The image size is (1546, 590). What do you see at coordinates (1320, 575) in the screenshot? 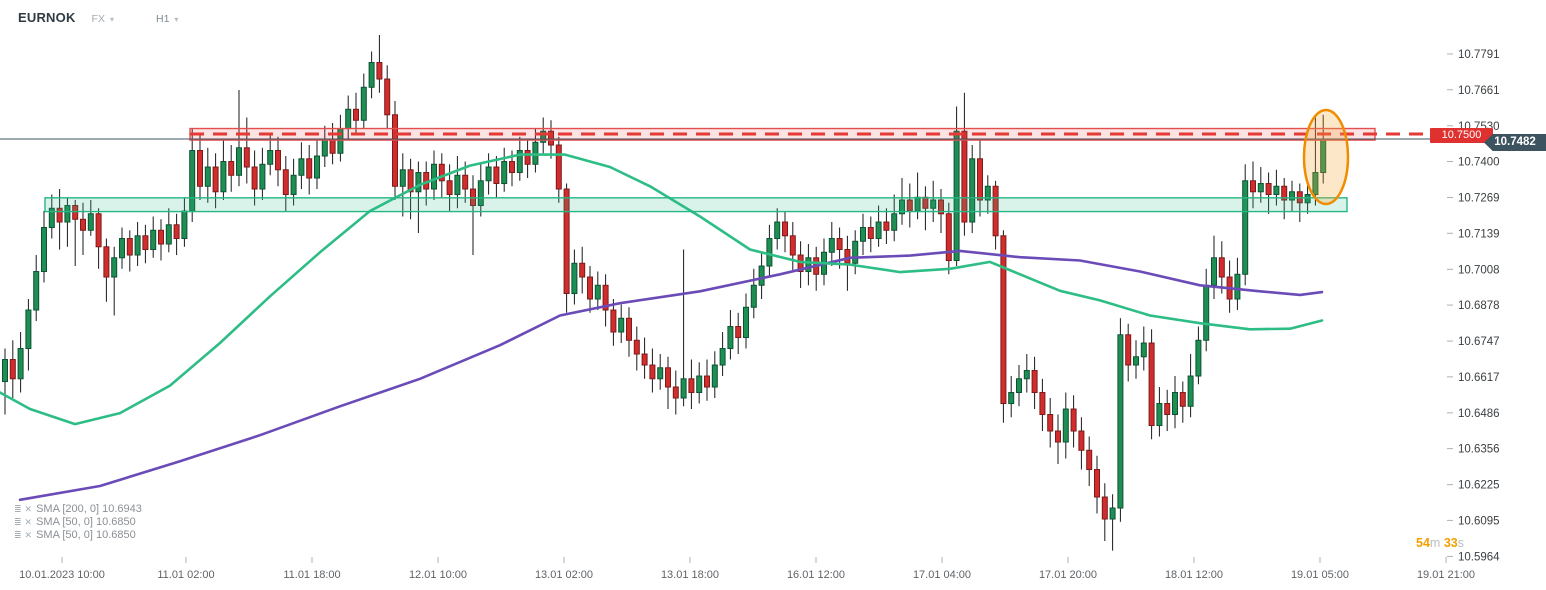
I see `x-axis-label: 19.01 05:00` at bounding box center [1320, 575].